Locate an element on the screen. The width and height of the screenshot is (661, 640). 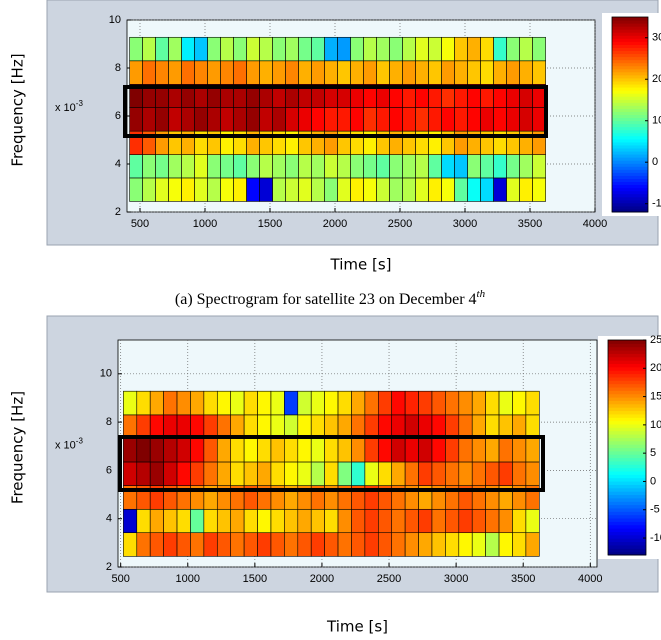
highlight-box is located at coordinates (335, 111).